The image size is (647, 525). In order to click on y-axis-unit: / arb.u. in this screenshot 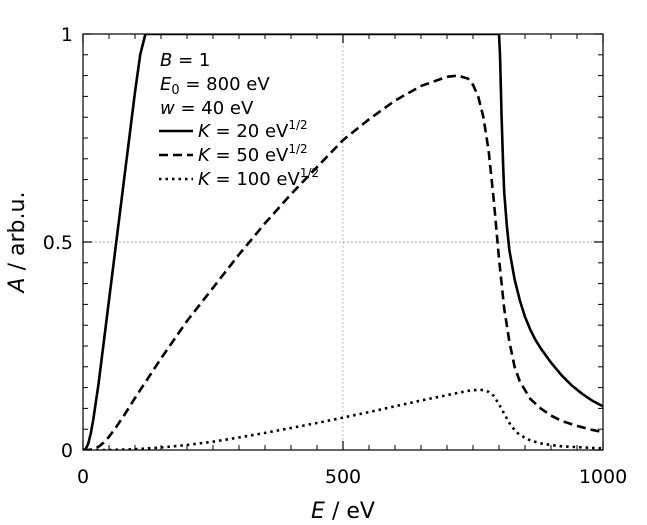, I will do `click(17, 235)`.